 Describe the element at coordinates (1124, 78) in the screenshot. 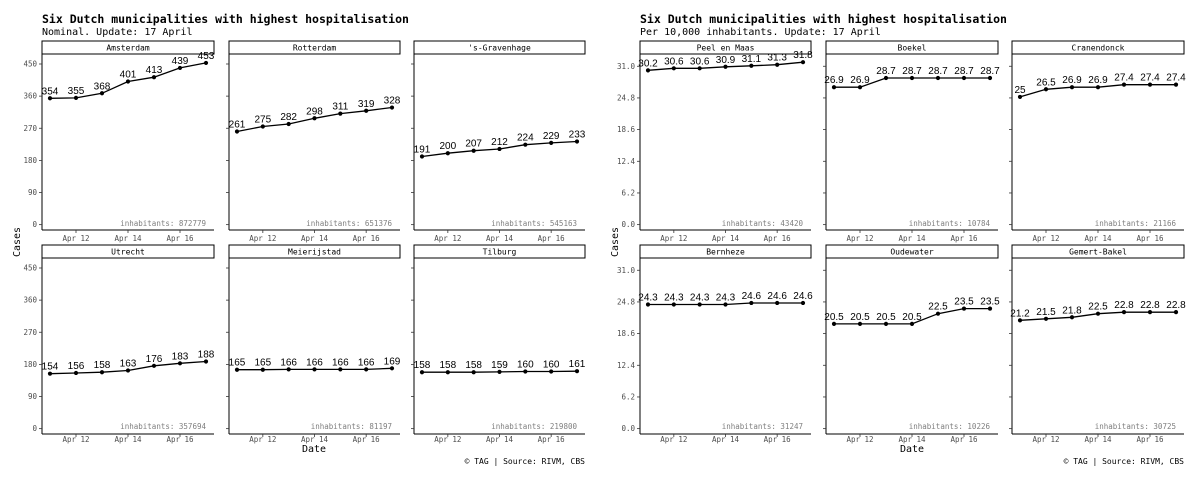

I see `data-label: 27.4` at that location.